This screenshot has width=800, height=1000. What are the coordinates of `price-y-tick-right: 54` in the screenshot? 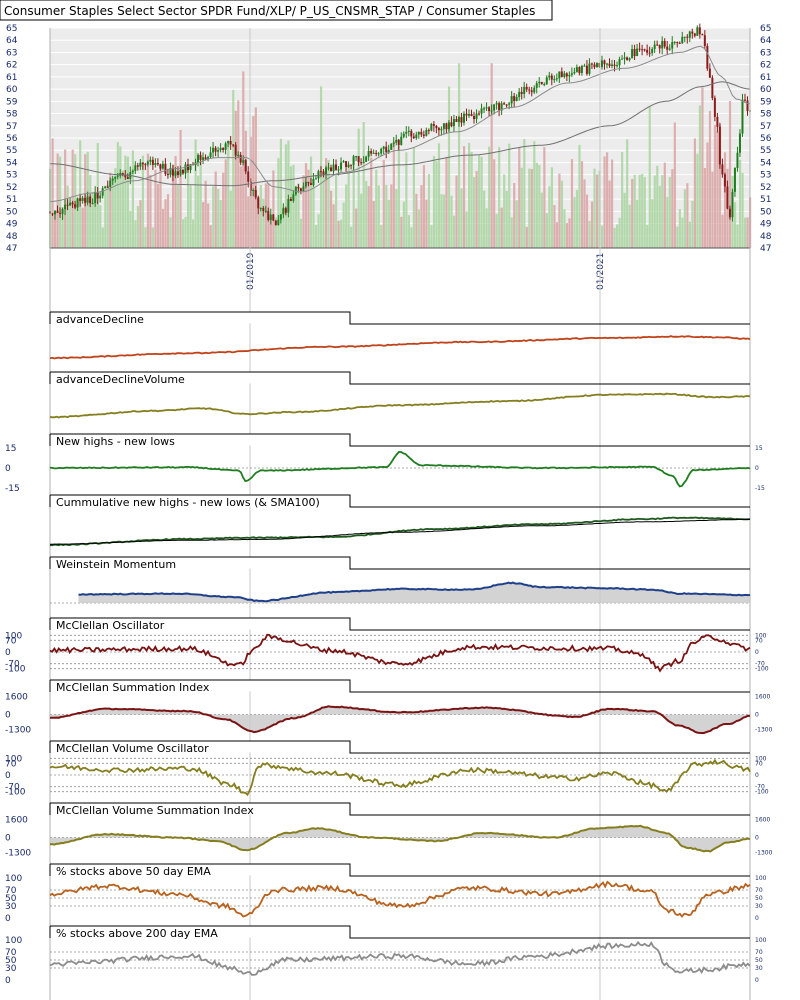 It's located at (766, 163).